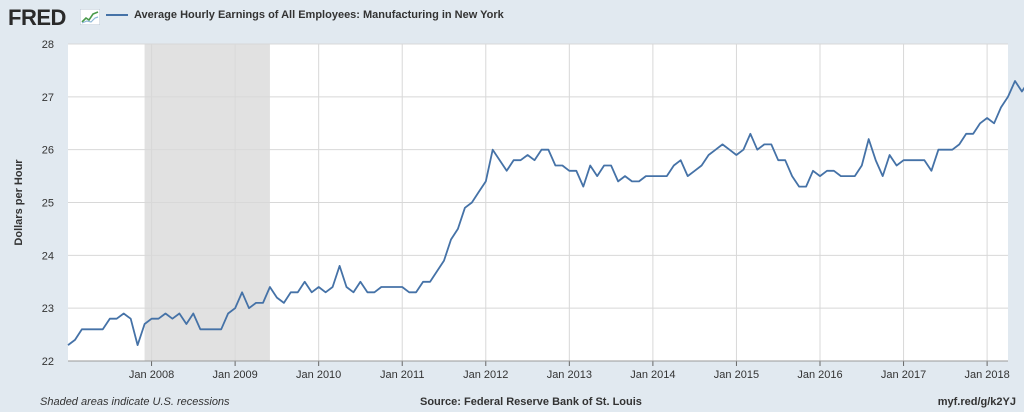 This screenshot has width=1024, height=412. What do you see at coordinates (48, 256) in the screenshot?
I see `y-tick-label: 24` at bounding box center [48, 256].